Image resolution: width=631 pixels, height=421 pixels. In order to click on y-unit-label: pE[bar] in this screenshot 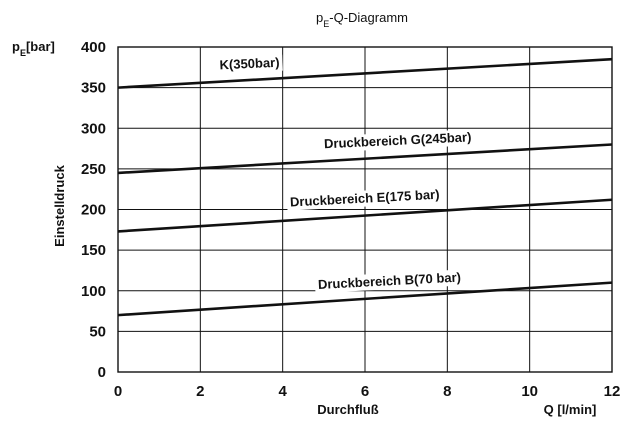, I will do `click(33, 48)`.